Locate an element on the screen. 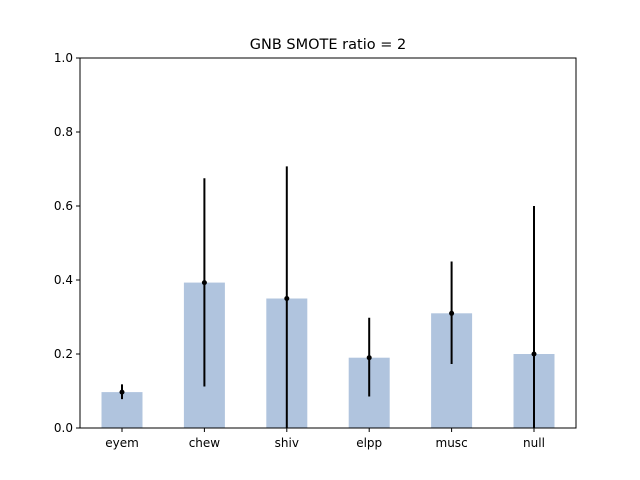  point-null is located at coordinates (534, 354).